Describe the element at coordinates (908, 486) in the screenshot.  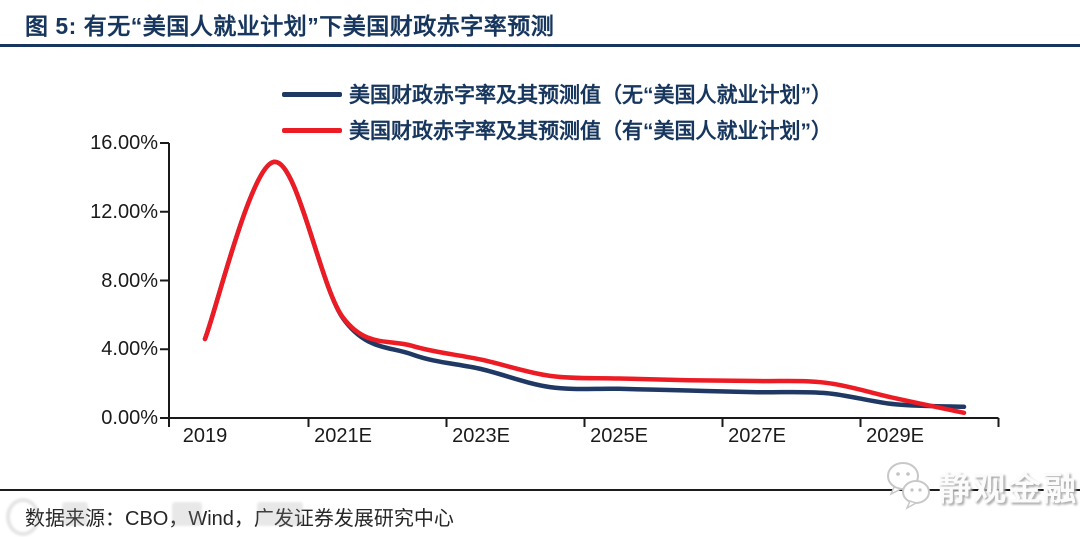
I see `wechat-chat-bubbles-icon` at that location.